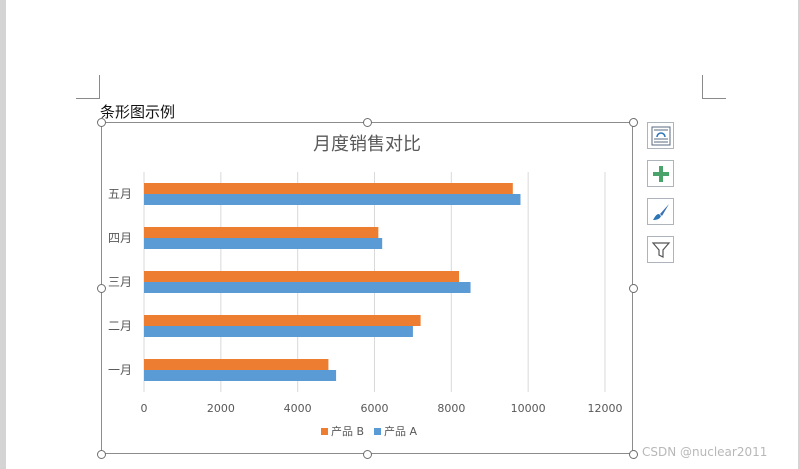 The image size is (800, 469). What do you see at coordinates (367, 454) in the screenshot?
I see `resize-handle-bottom-center` at bounding box center [367, 454].